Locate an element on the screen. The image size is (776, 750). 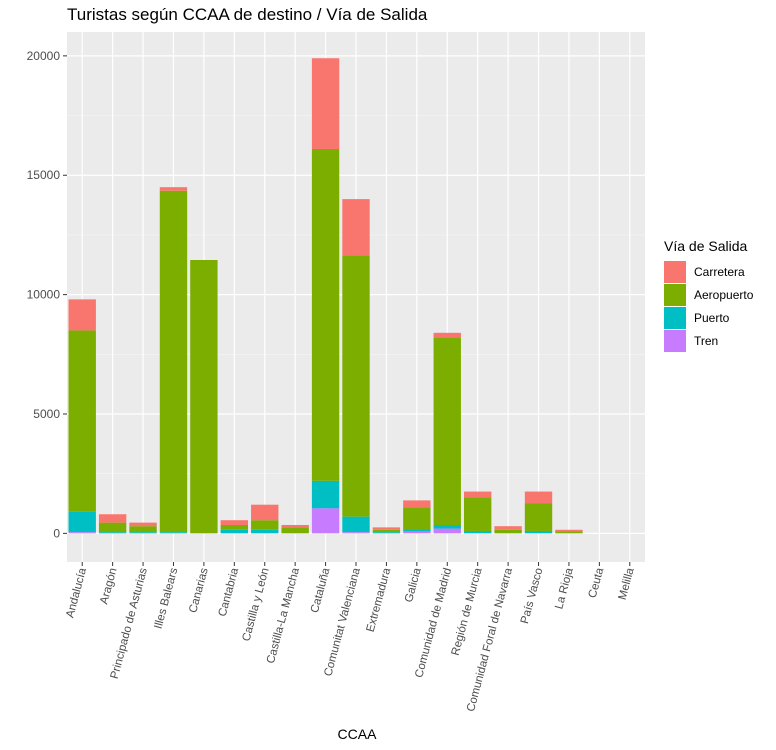
x-tick-label: Canarias is located at coordinates (199, 590).